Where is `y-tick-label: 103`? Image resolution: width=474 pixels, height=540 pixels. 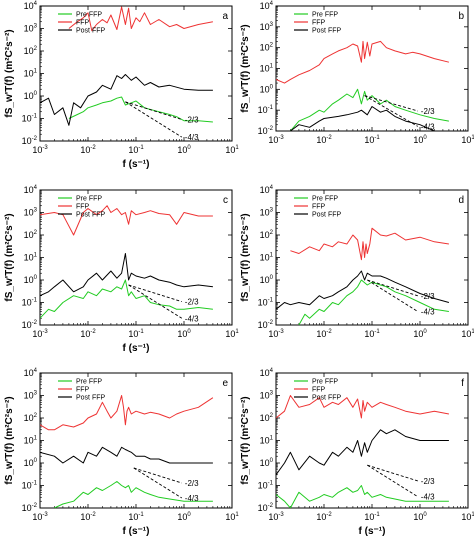
y-tick-label: 103 is located at coordinates (267, 396).